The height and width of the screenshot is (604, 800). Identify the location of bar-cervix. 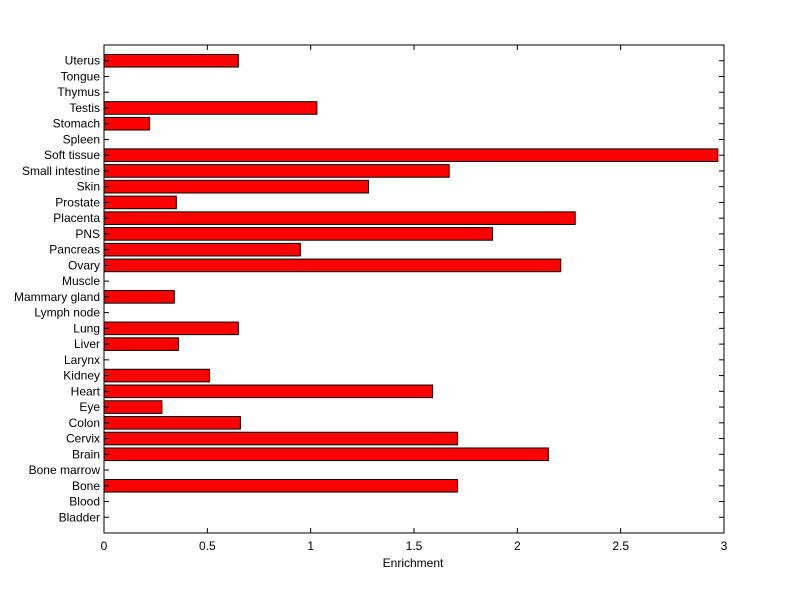
(280, 438).